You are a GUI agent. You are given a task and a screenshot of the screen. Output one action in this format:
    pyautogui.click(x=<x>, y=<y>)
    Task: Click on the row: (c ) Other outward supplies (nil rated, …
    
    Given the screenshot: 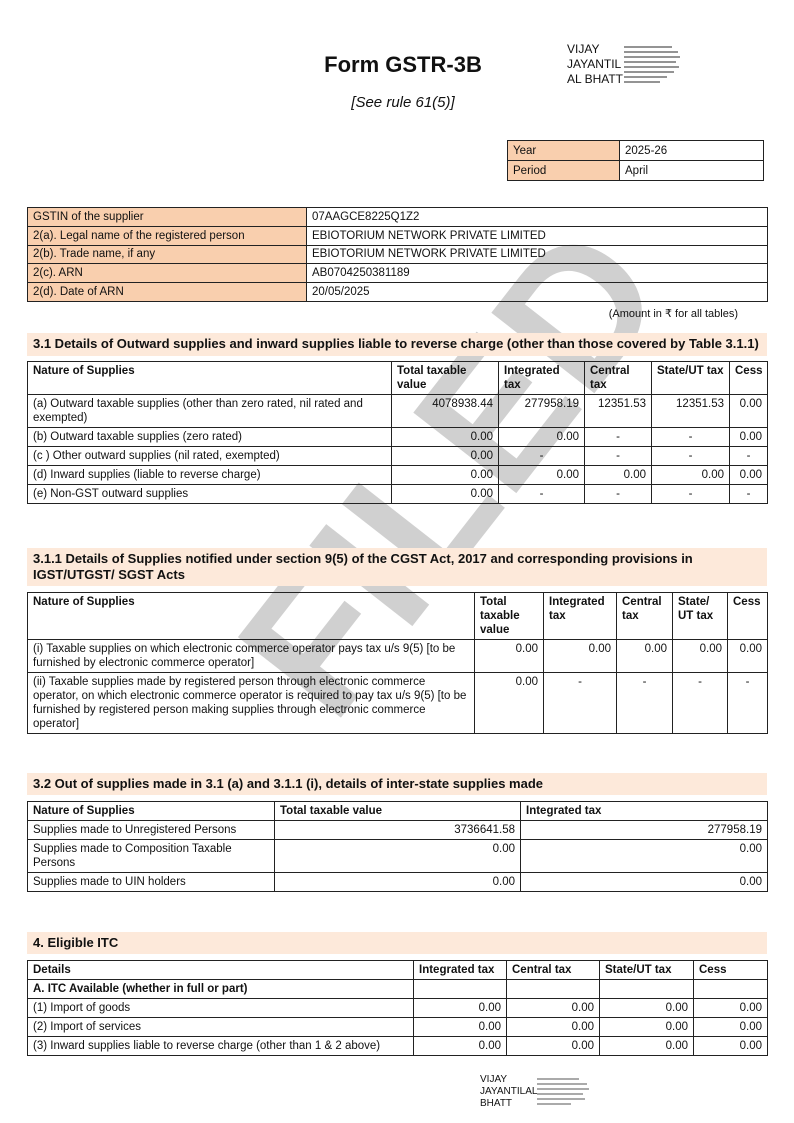 What is the action you would take?
    pyautogui.click(x=397, y=456)
    